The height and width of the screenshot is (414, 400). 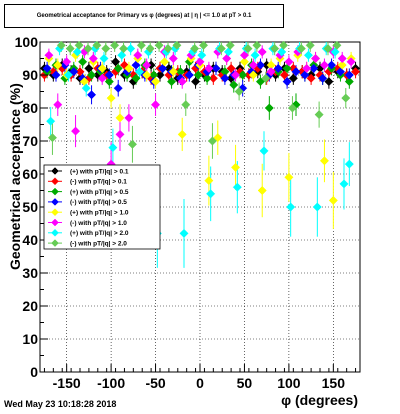 I want to click on x-tick-label: 150, so click(x=334, y=383).